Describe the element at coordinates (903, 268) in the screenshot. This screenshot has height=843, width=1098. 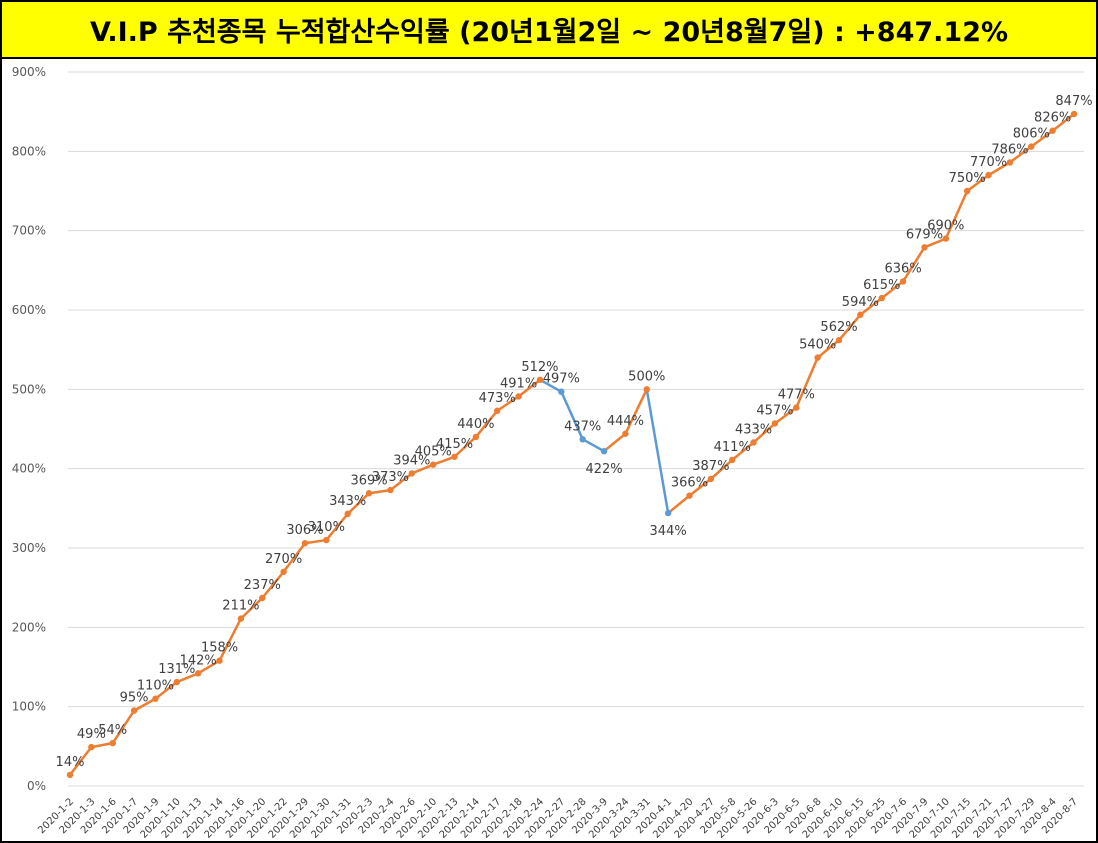
I see `data-label: 636%` at that location.